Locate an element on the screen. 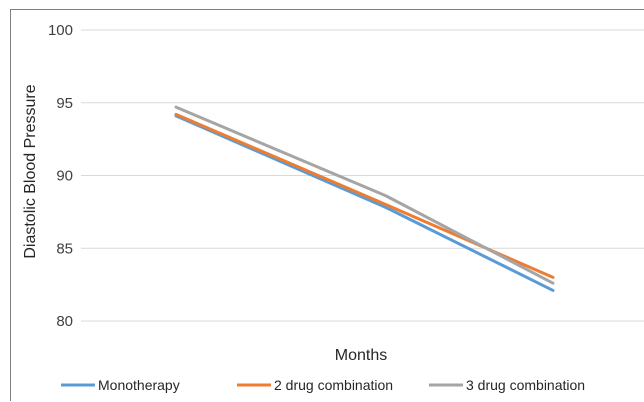 This screenshot has height=402, width=644. y-axis-ticks: 80 85 90 95 100 is located at coordinates (60, 176).